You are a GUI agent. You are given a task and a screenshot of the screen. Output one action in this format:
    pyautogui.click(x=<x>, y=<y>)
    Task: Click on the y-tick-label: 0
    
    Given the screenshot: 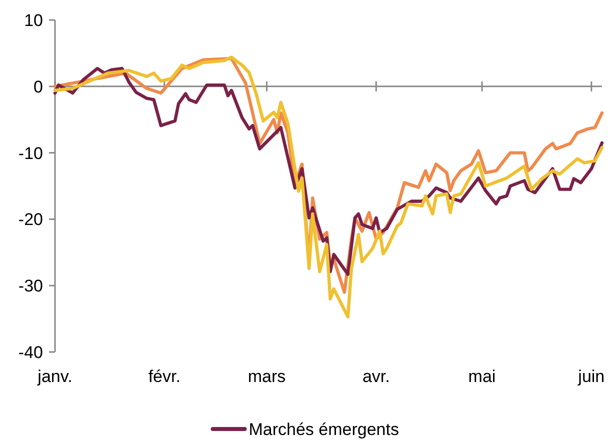 What is the action you would take?
    pyautogui.click(x=38, y=86)
    